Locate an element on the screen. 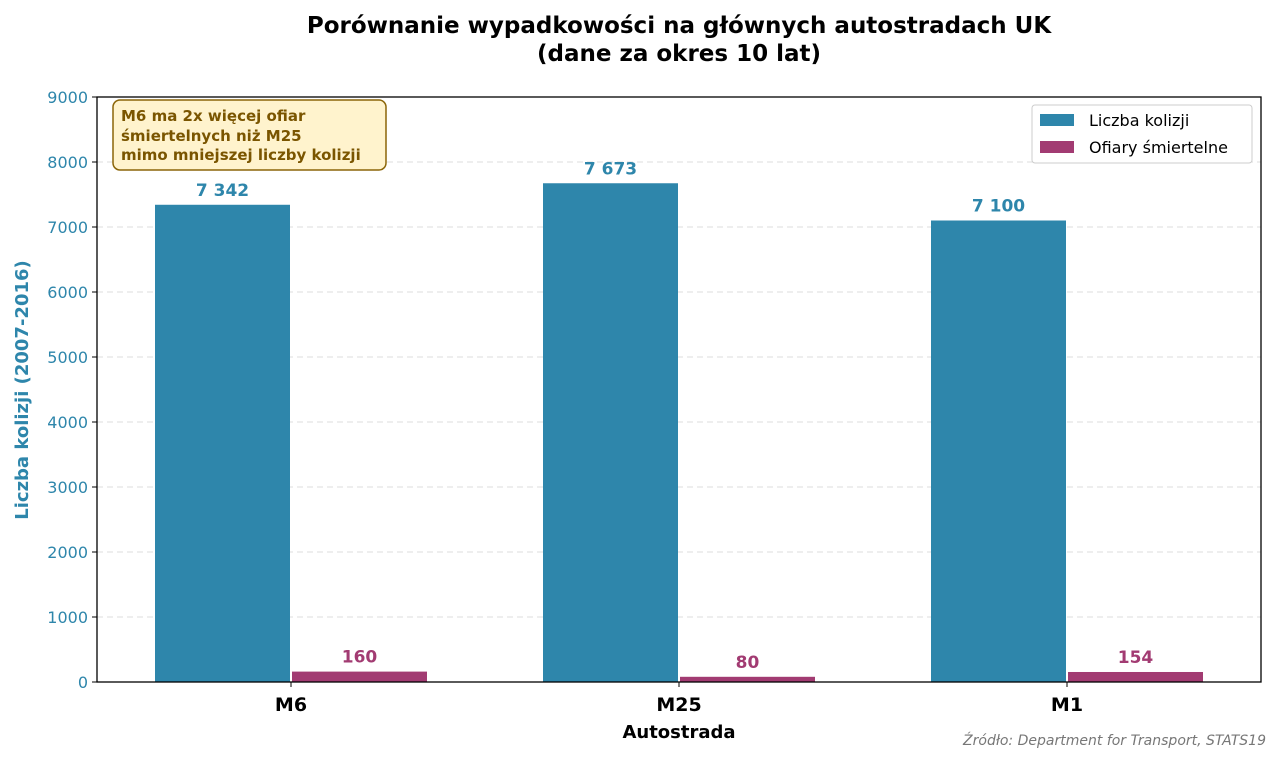  x-tick-label: M25 is located at coordinates (678, 705).